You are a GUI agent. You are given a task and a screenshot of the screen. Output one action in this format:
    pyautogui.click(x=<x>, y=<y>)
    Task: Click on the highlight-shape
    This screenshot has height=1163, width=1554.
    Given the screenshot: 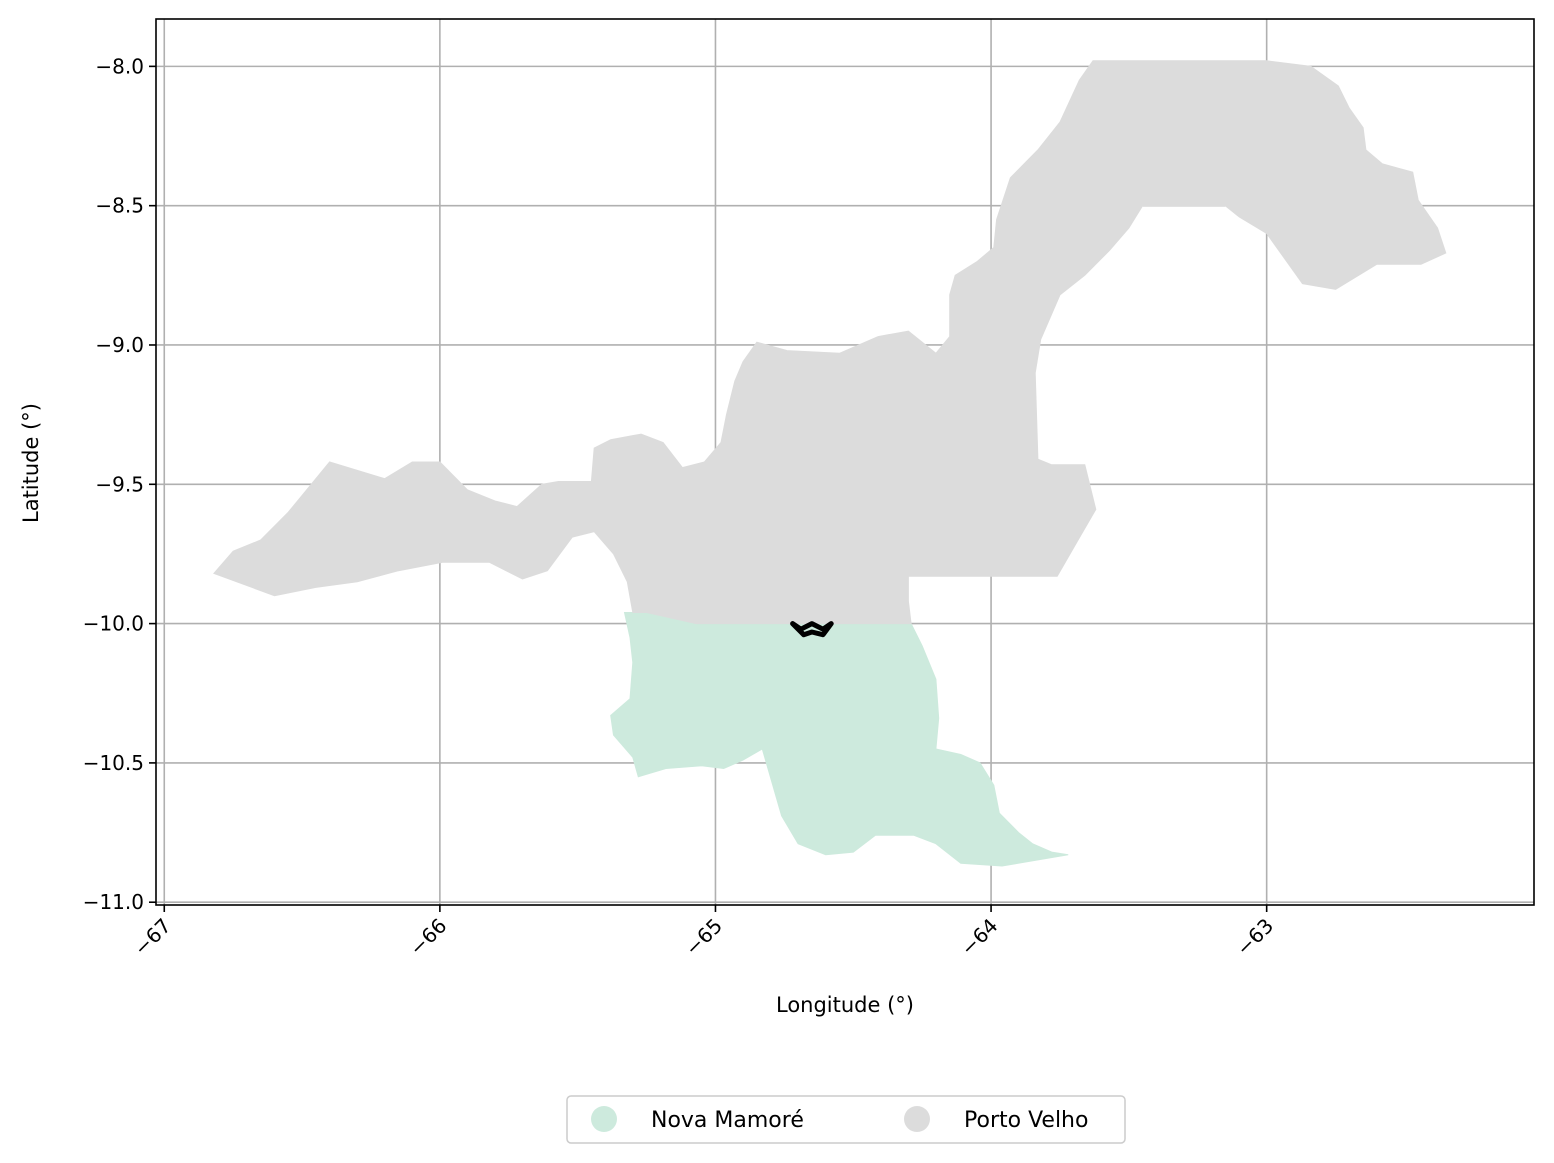 What is the action you would take?
    pyautogui.click(x=812, y=629)
    